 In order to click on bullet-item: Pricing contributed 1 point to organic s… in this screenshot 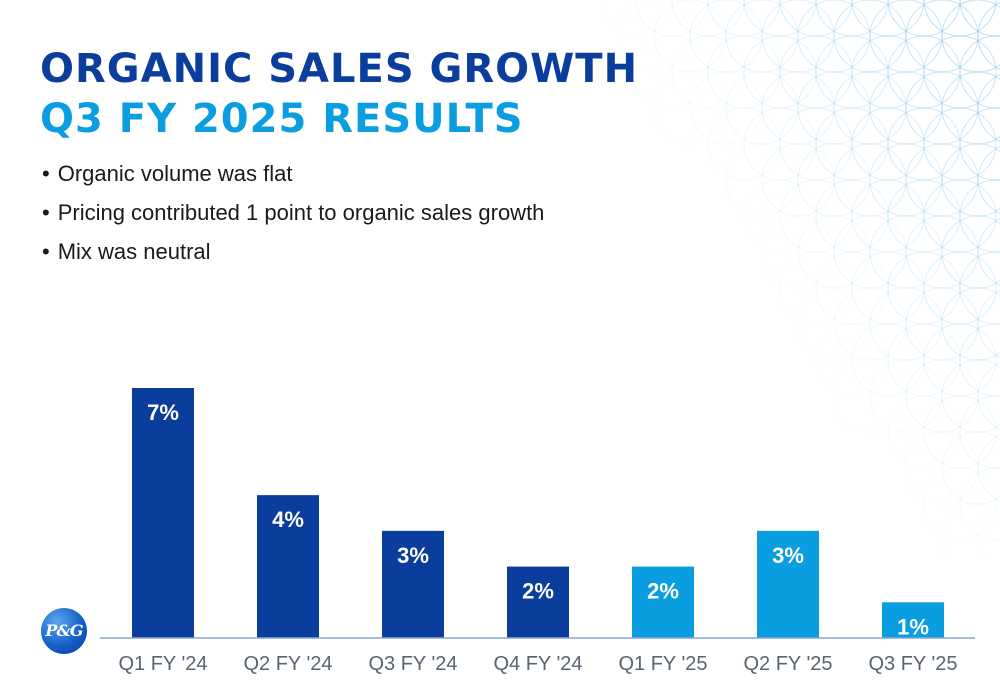, I will do `click(293, 212)`.